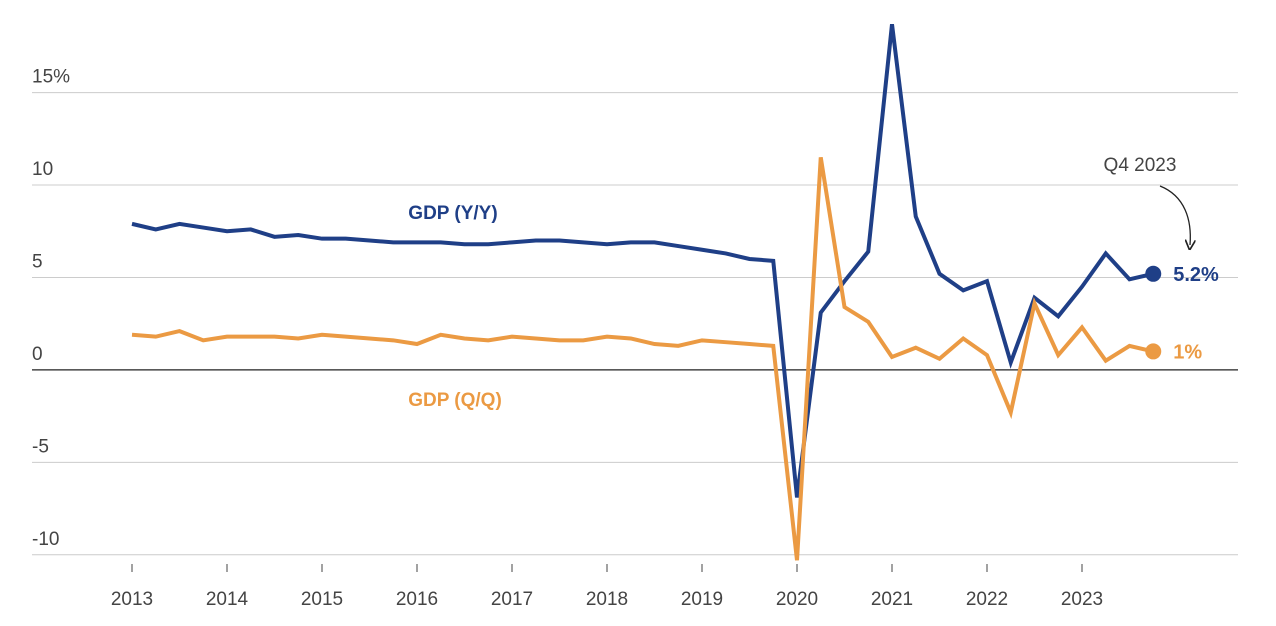  Describe the element at coordinates (37, 354) in the screenshot. I see `y-tick-label: 0` at that location.